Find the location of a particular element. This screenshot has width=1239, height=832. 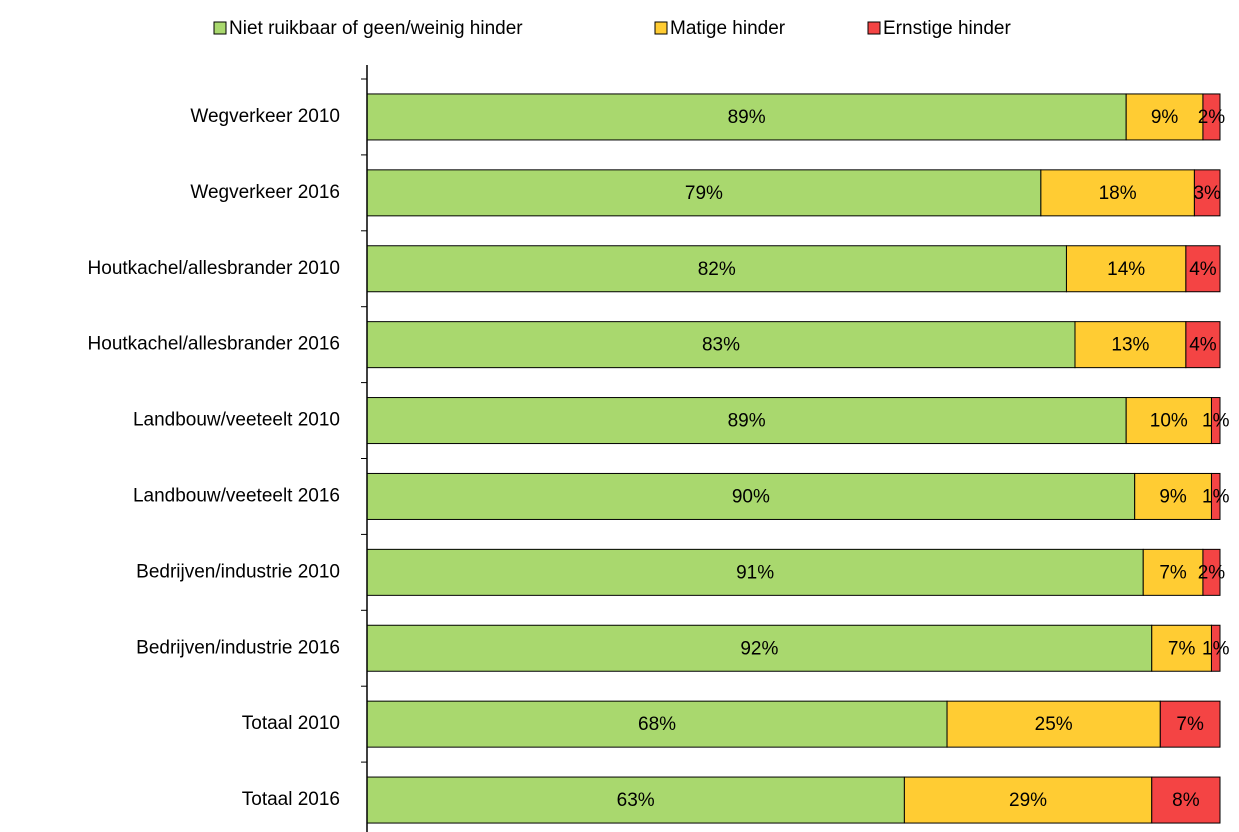

y-tick-label: Wegverkeer 2016 is located at coordinates (265, 192).